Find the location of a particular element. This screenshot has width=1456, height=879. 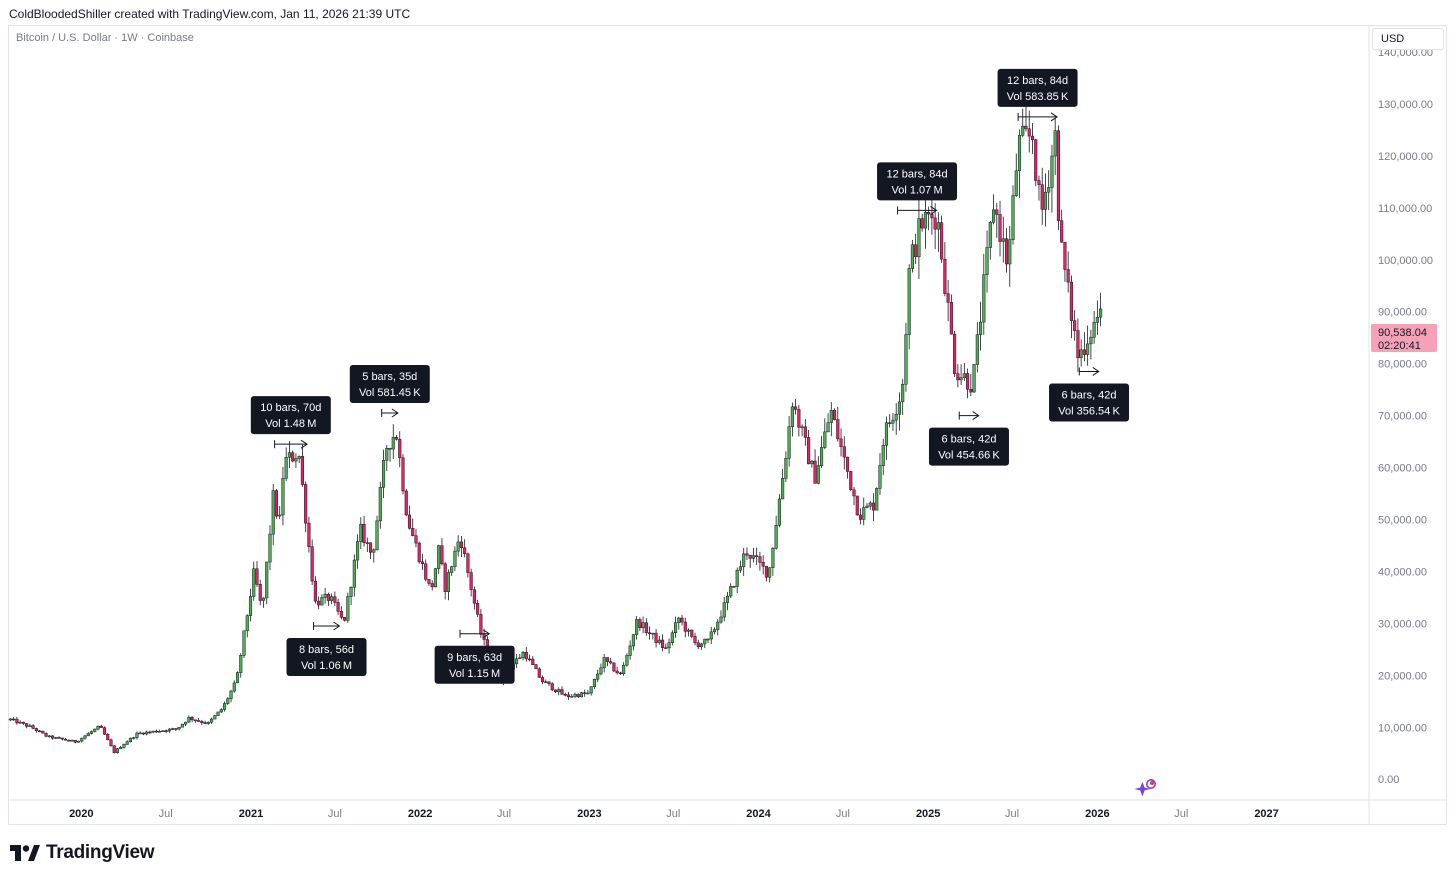

measurement-label-volume: Vol 1.48 M is located at coordinates (290, 424).